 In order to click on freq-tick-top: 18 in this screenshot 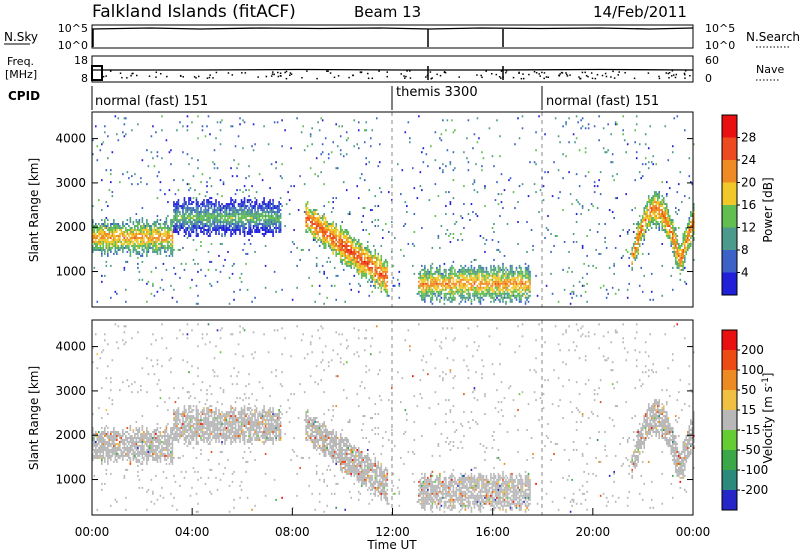, I will do `click(81, 60)`.